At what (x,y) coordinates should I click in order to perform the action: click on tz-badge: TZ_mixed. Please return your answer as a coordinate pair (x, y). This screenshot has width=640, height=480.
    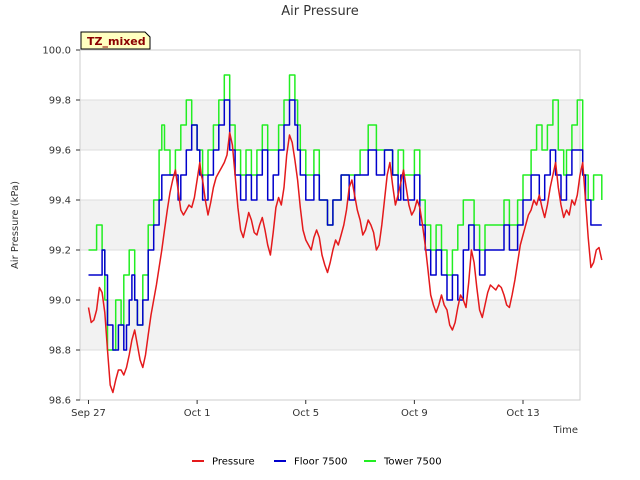
    Looking at the image, I should click on (115, 40).